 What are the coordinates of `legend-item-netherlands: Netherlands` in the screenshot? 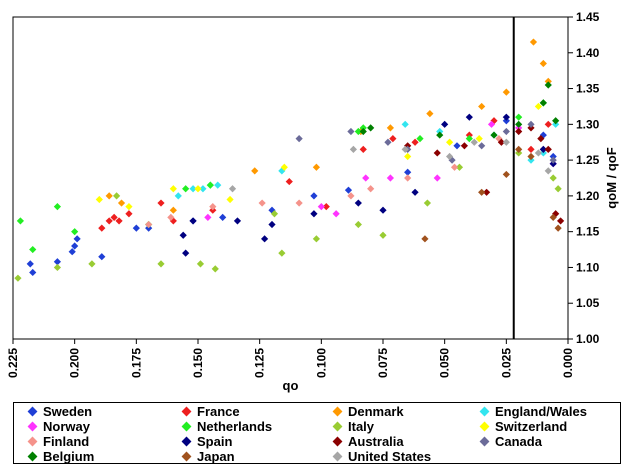 It's located at (226, 426).